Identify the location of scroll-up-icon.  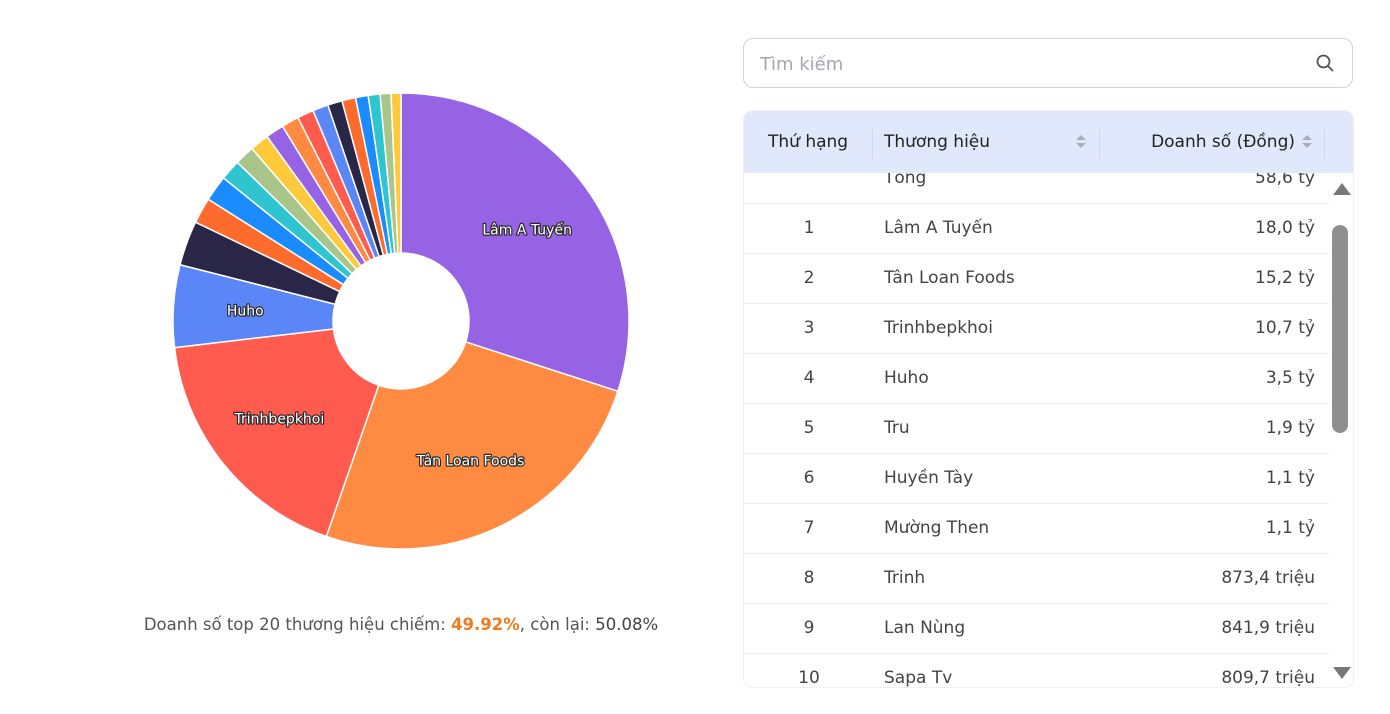
(1342, 189).